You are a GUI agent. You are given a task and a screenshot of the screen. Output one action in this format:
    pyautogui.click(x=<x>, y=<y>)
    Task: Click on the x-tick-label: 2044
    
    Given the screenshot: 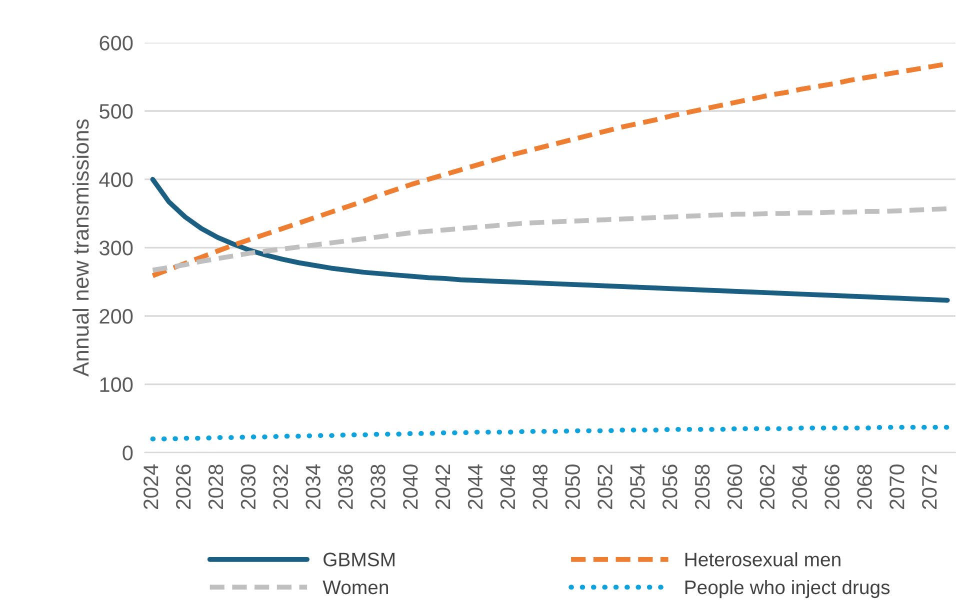 What is the action you would take?
    pyautogui.click(x=475, y=487)
    